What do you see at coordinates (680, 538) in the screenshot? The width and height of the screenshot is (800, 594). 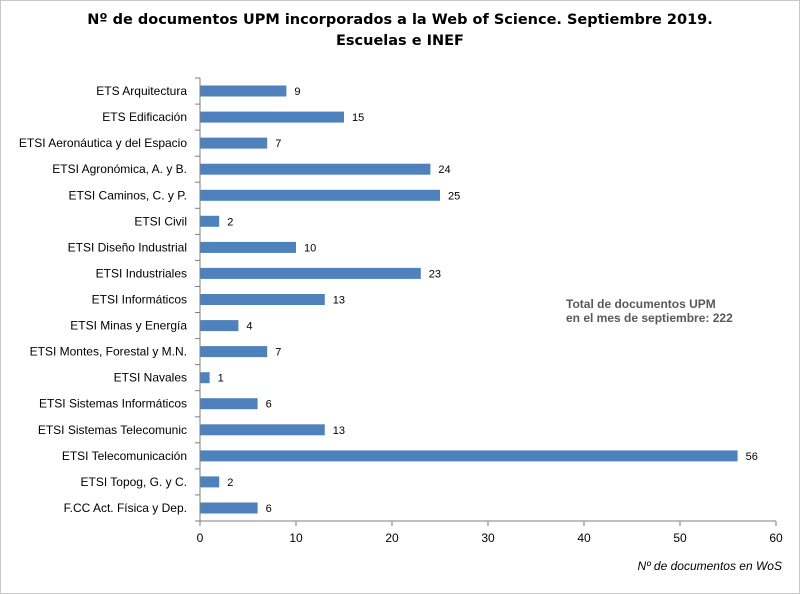 I see `x-tick-label: 50` at bounding box center [680, 538].